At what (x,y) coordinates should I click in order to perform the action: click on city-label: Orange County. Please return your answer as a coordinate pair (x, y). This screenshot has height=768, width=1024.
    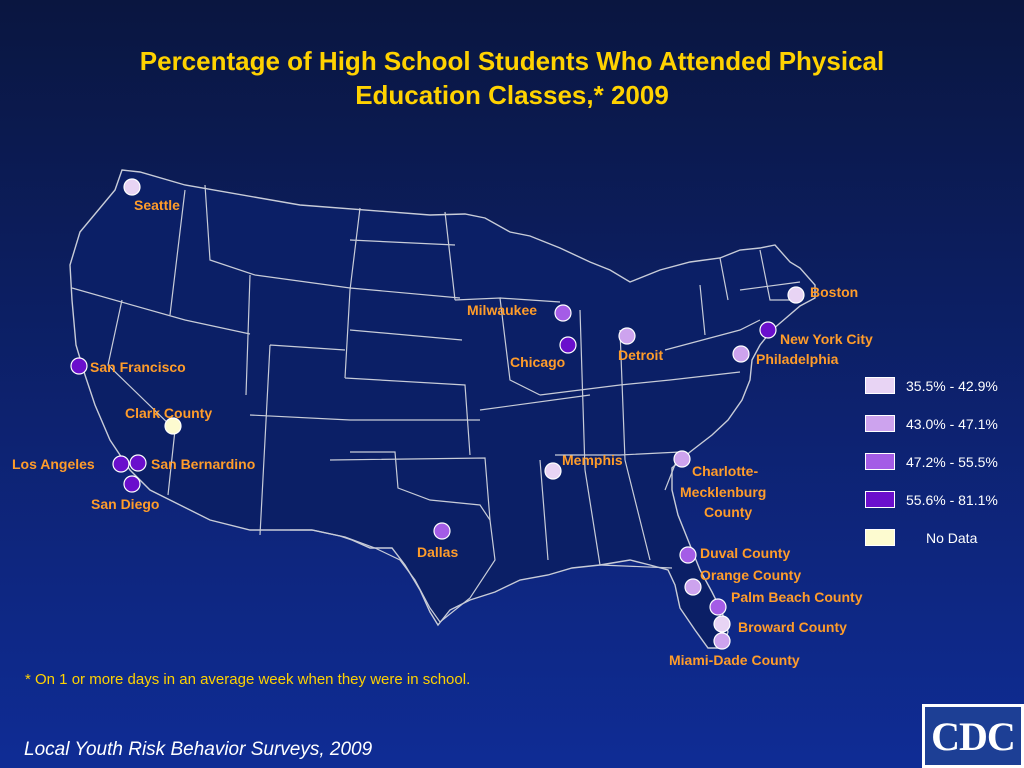
    Looking at the image, I should click on (750, 575).